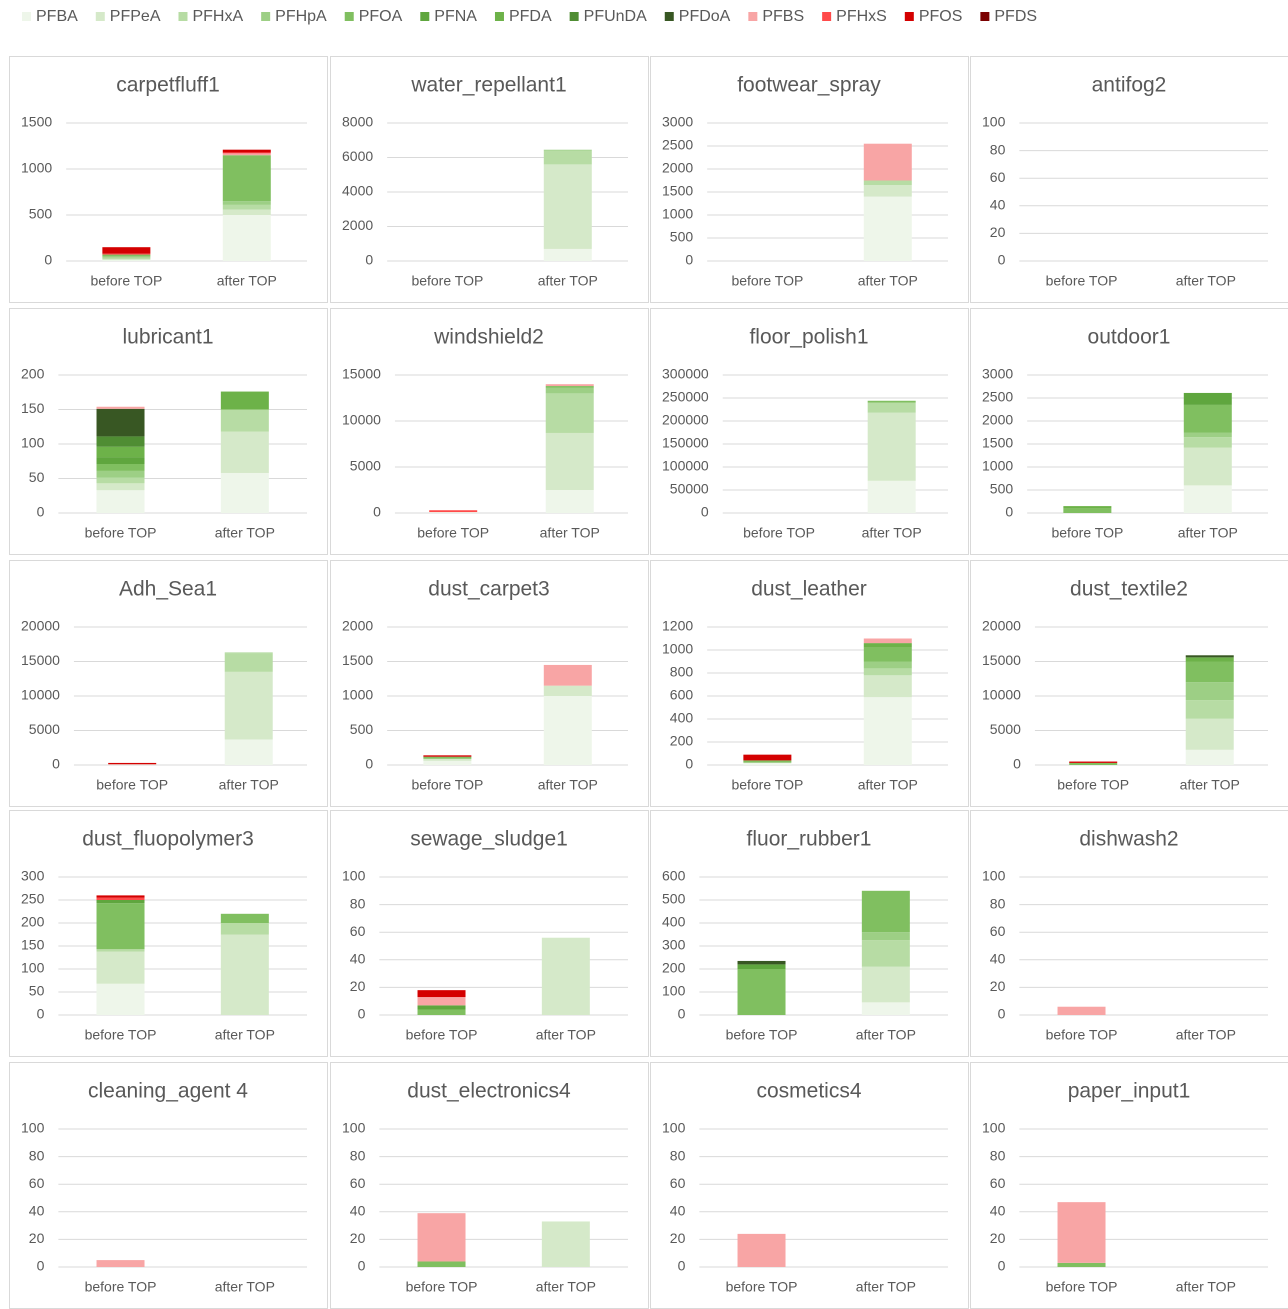  I want to click on y-tick-label: 100, so click(994, 1128).